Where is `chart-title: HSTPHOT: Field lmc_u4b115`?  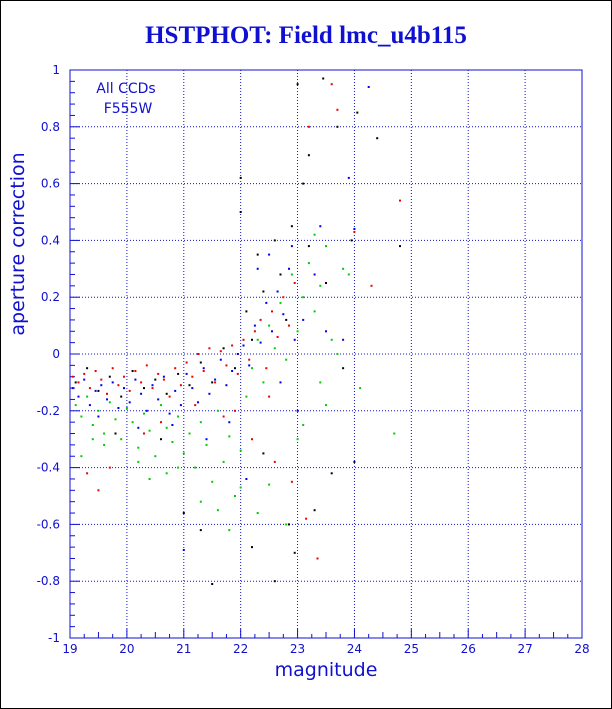 chart-title: HSTPHOT: Field lmc_u4b115 is located at coordinates (306, 35).